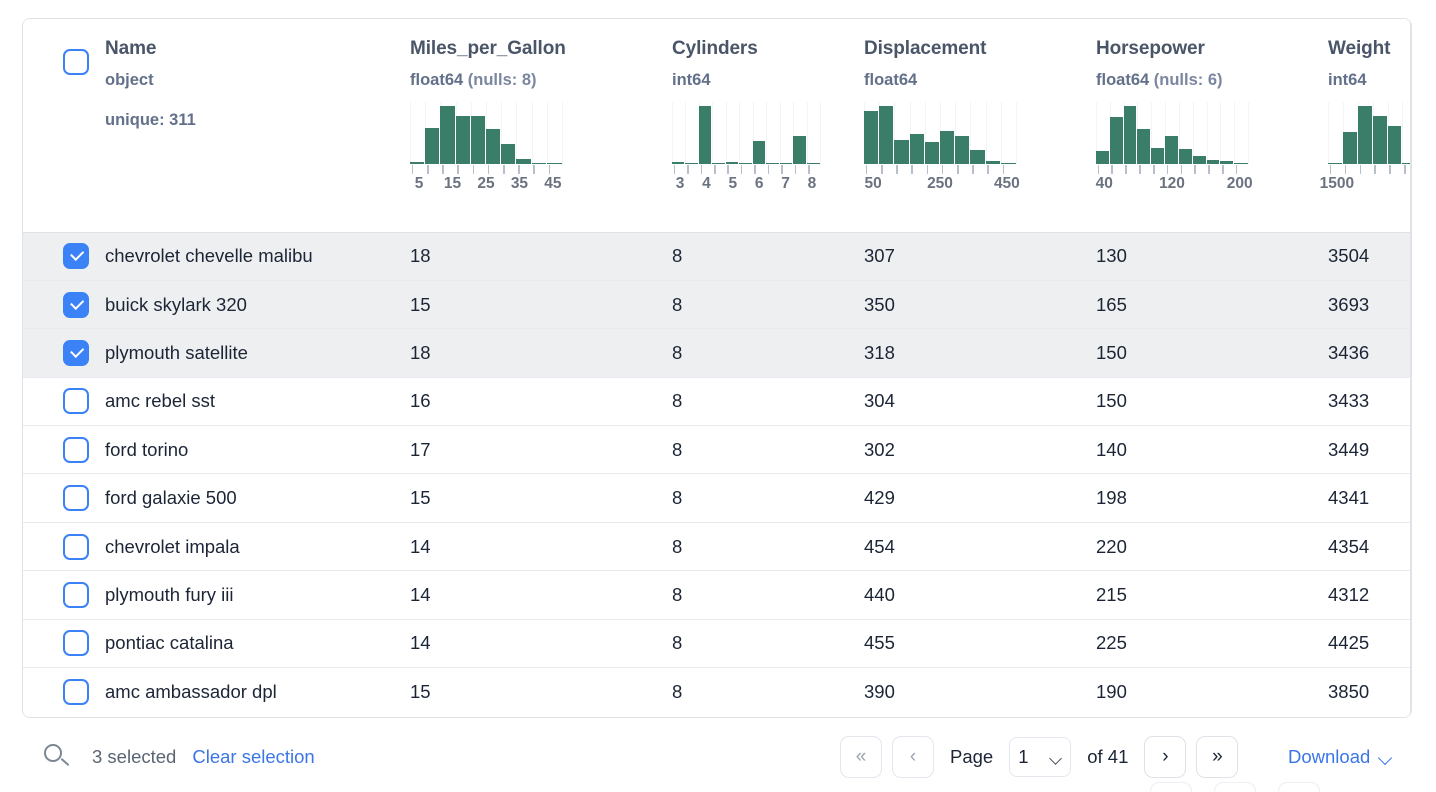 The height and width of the screenshot is (792, 1436). I want to click on column-dtype: float64 (nulls: 6), so click(1212, 80).